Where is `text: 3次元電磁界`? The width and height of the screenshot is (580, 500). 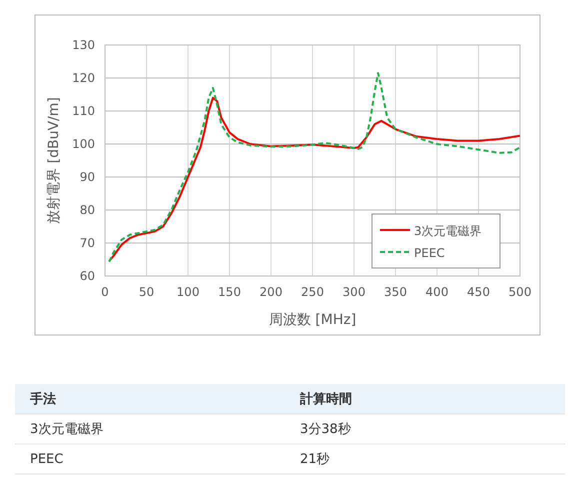 text: 3次元電磁界 is located at coordinates (67, 429).